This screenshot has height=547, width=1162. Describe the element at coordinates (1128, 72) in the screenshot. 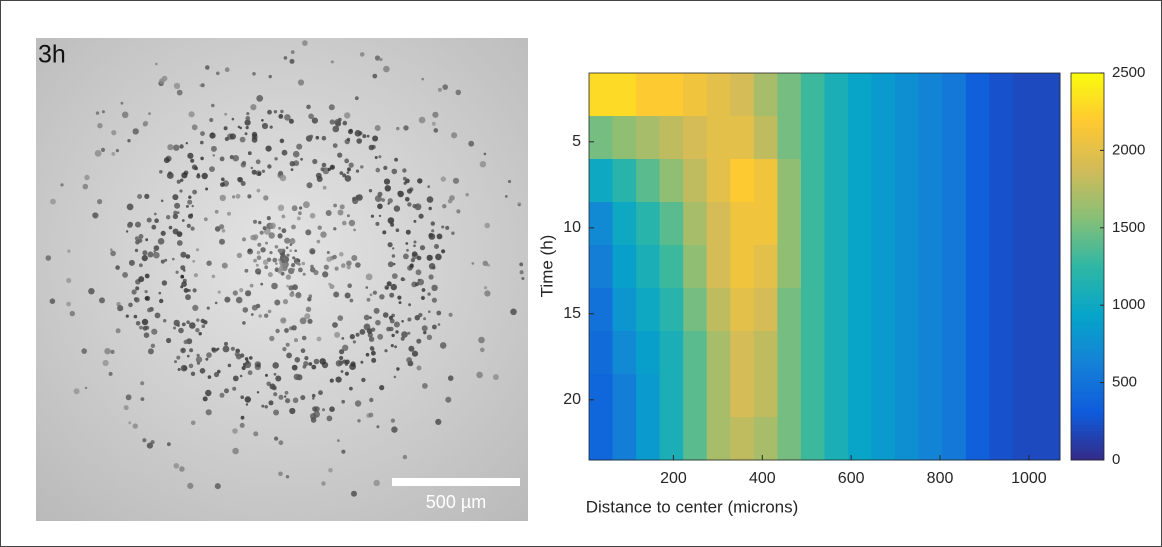

I see `colorbar-tick-label: 2500` at that location.